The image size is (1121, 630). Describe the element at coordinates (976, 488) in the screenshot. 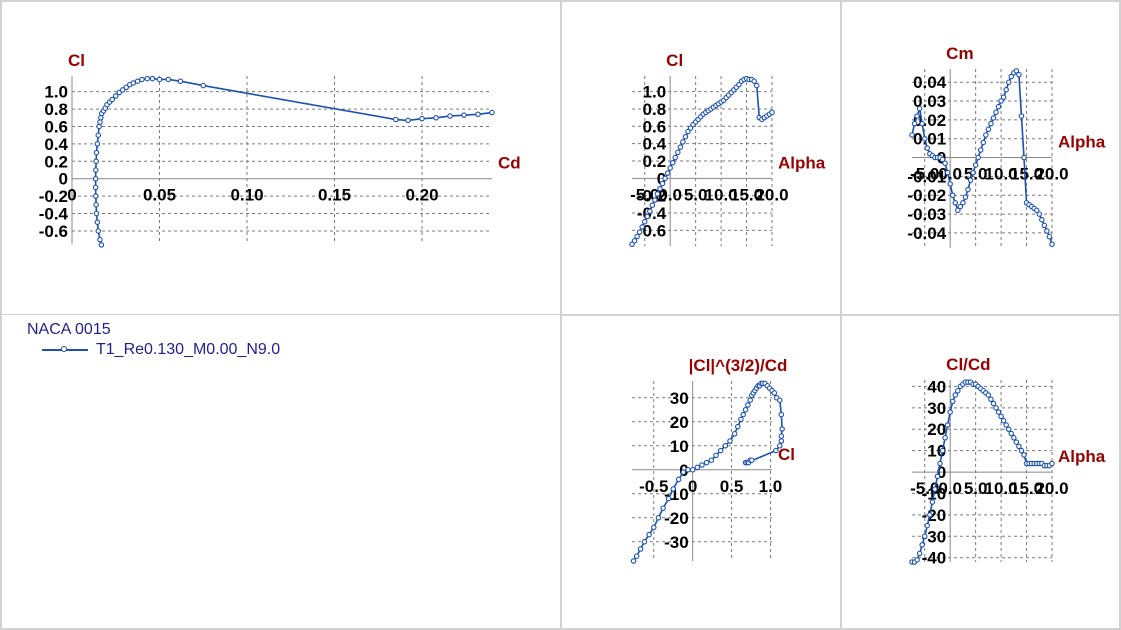

I see `x-tick-label: 5.0` at that location.